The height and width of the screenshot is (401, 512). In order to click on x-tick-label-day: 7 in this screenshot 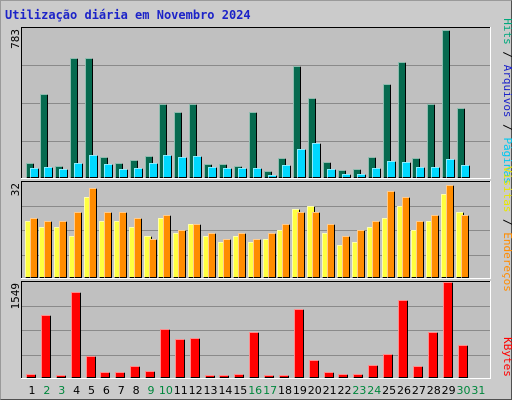, I will do `click(121, 390)`.